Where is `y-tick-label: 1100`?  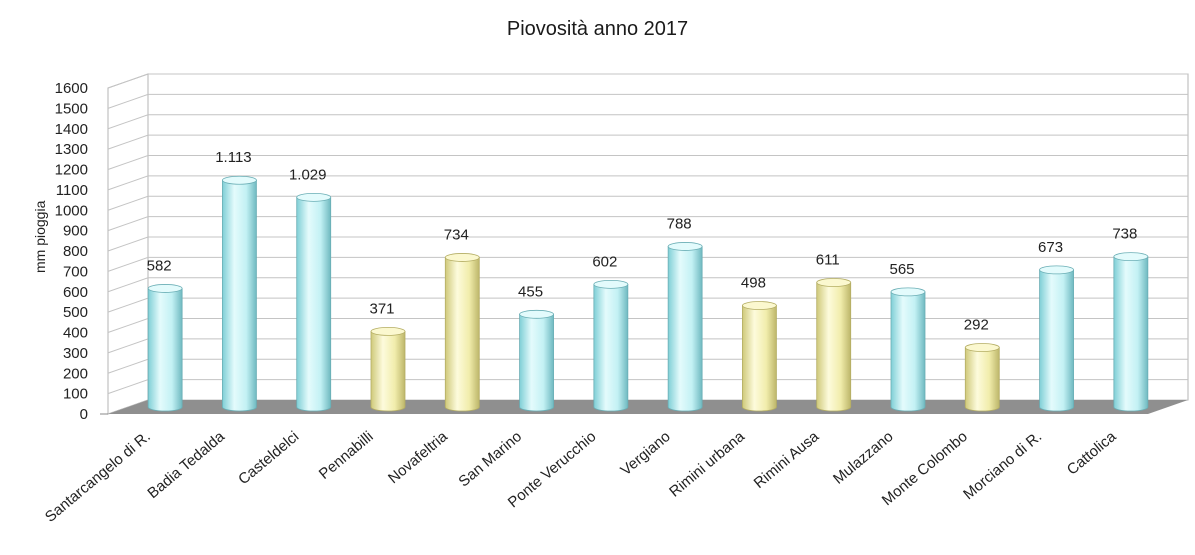
y-tick-label: 1100 is located at coordinates (72, 190).